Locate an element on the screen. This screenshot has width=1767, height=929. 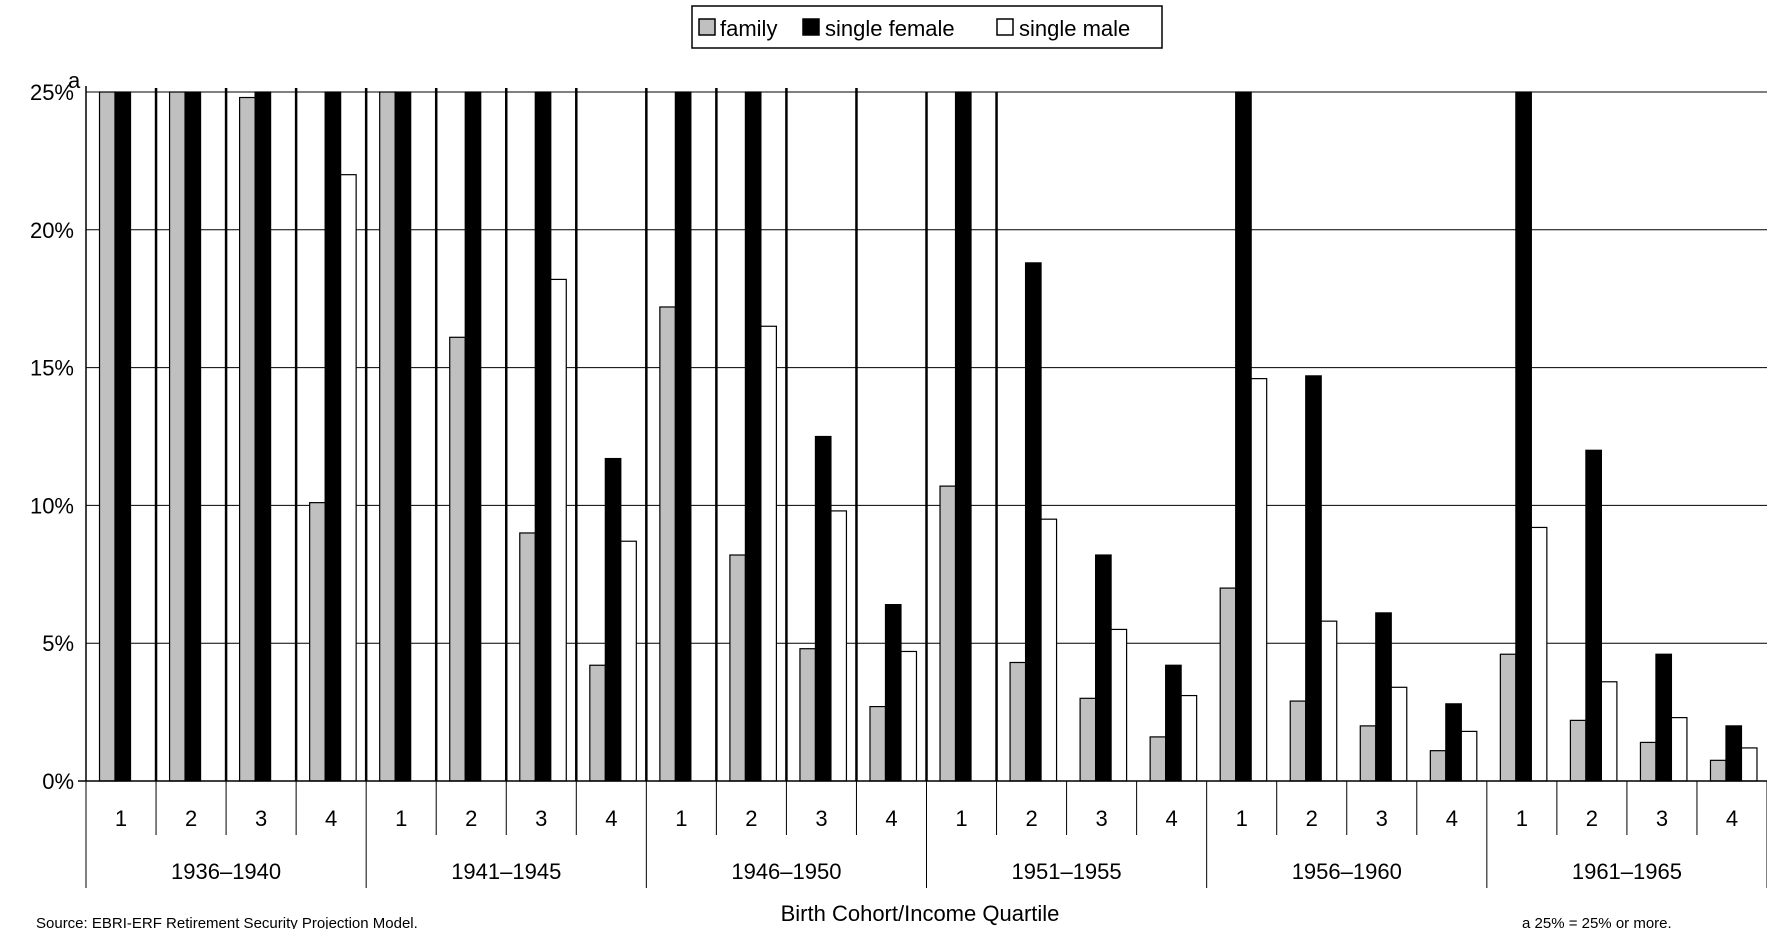
cohort-label: 1956–1960 is located at coordinates (1347, 871).